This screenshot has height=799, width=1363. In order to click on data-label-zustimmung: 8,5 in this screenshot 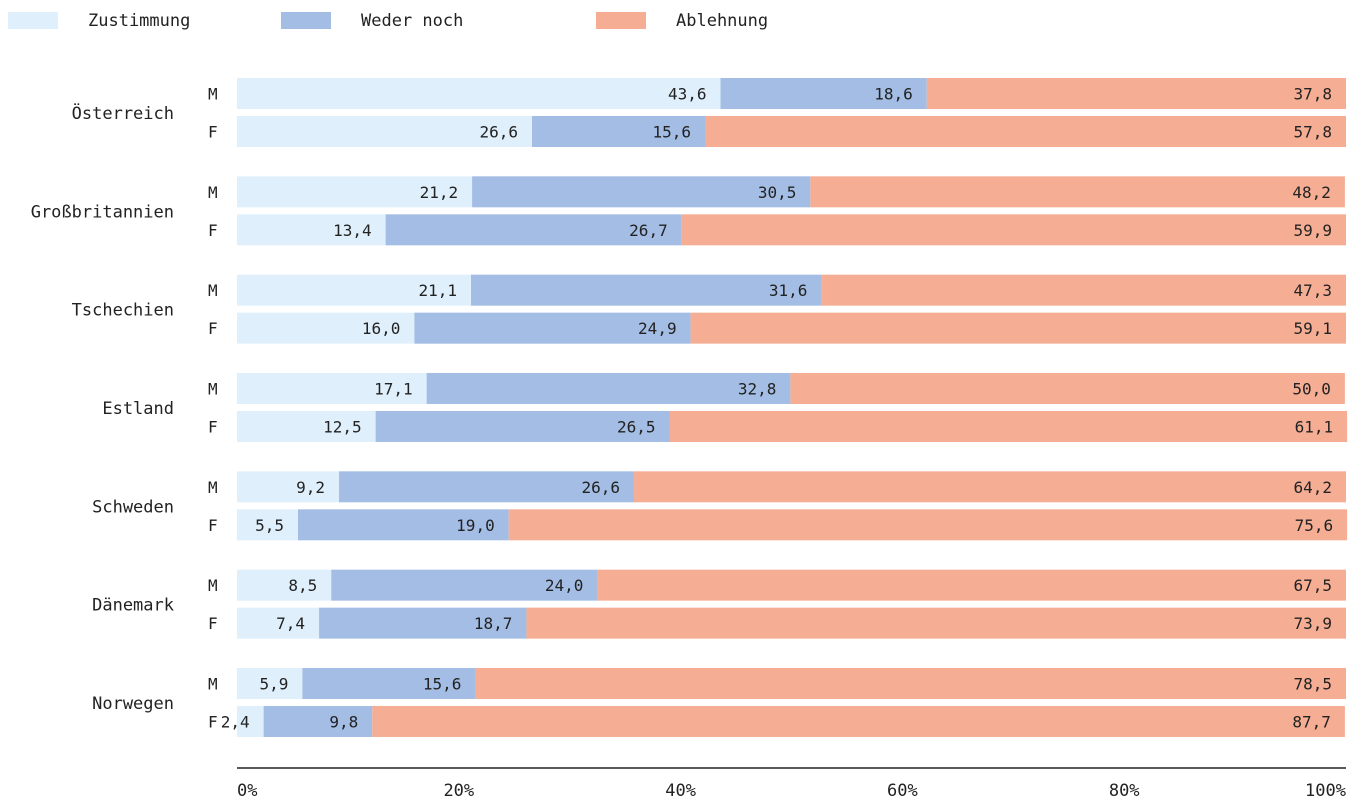, I will do `click(302, 585)`.